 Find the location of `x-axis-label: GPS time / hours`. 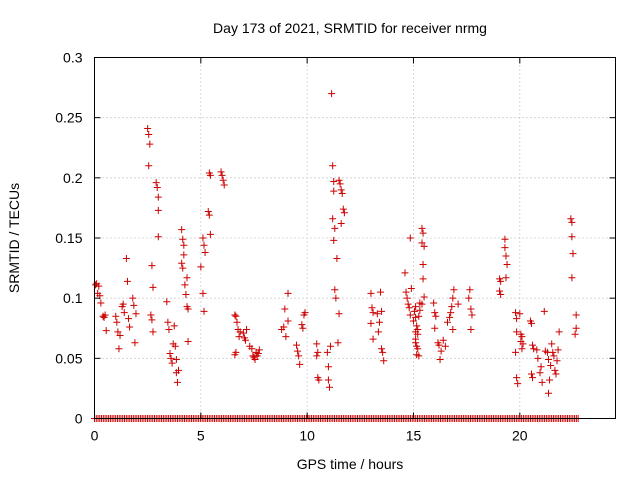

x-axis-label: GPS time / hours is located at coordinates (350, 464).